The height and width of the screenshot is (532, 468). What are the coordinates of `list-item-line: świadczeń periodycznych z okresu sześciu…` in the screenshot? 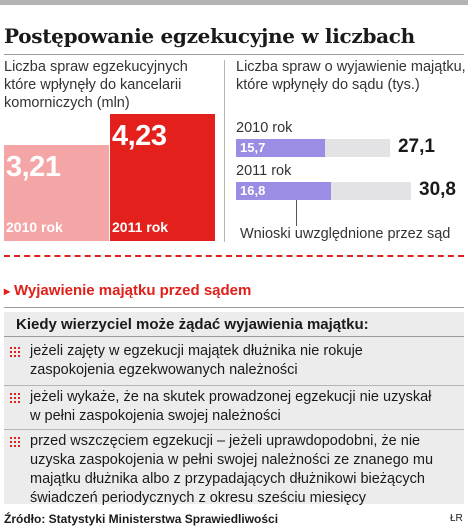 It's located at (198, 498).